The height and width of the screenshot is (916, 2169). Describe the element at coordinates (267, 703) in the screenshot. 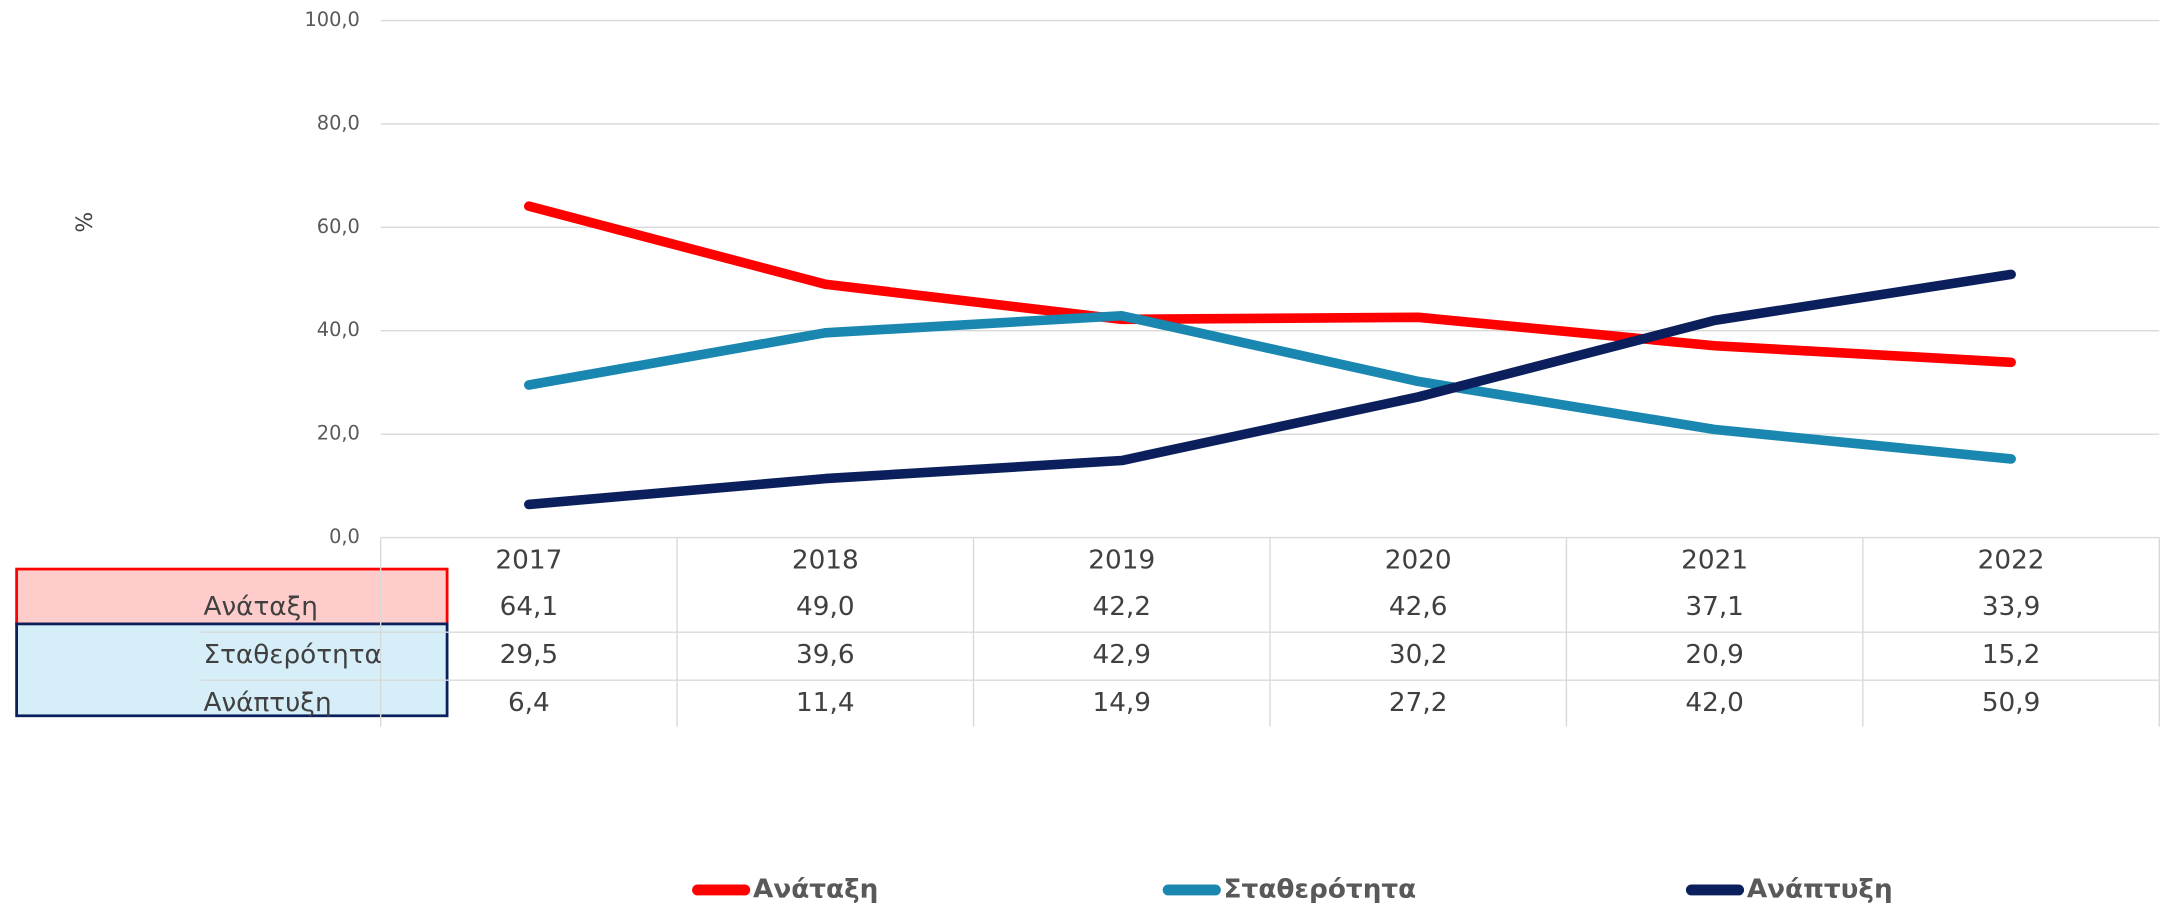

I see `row-label: Ανάπτυξη` at that location.